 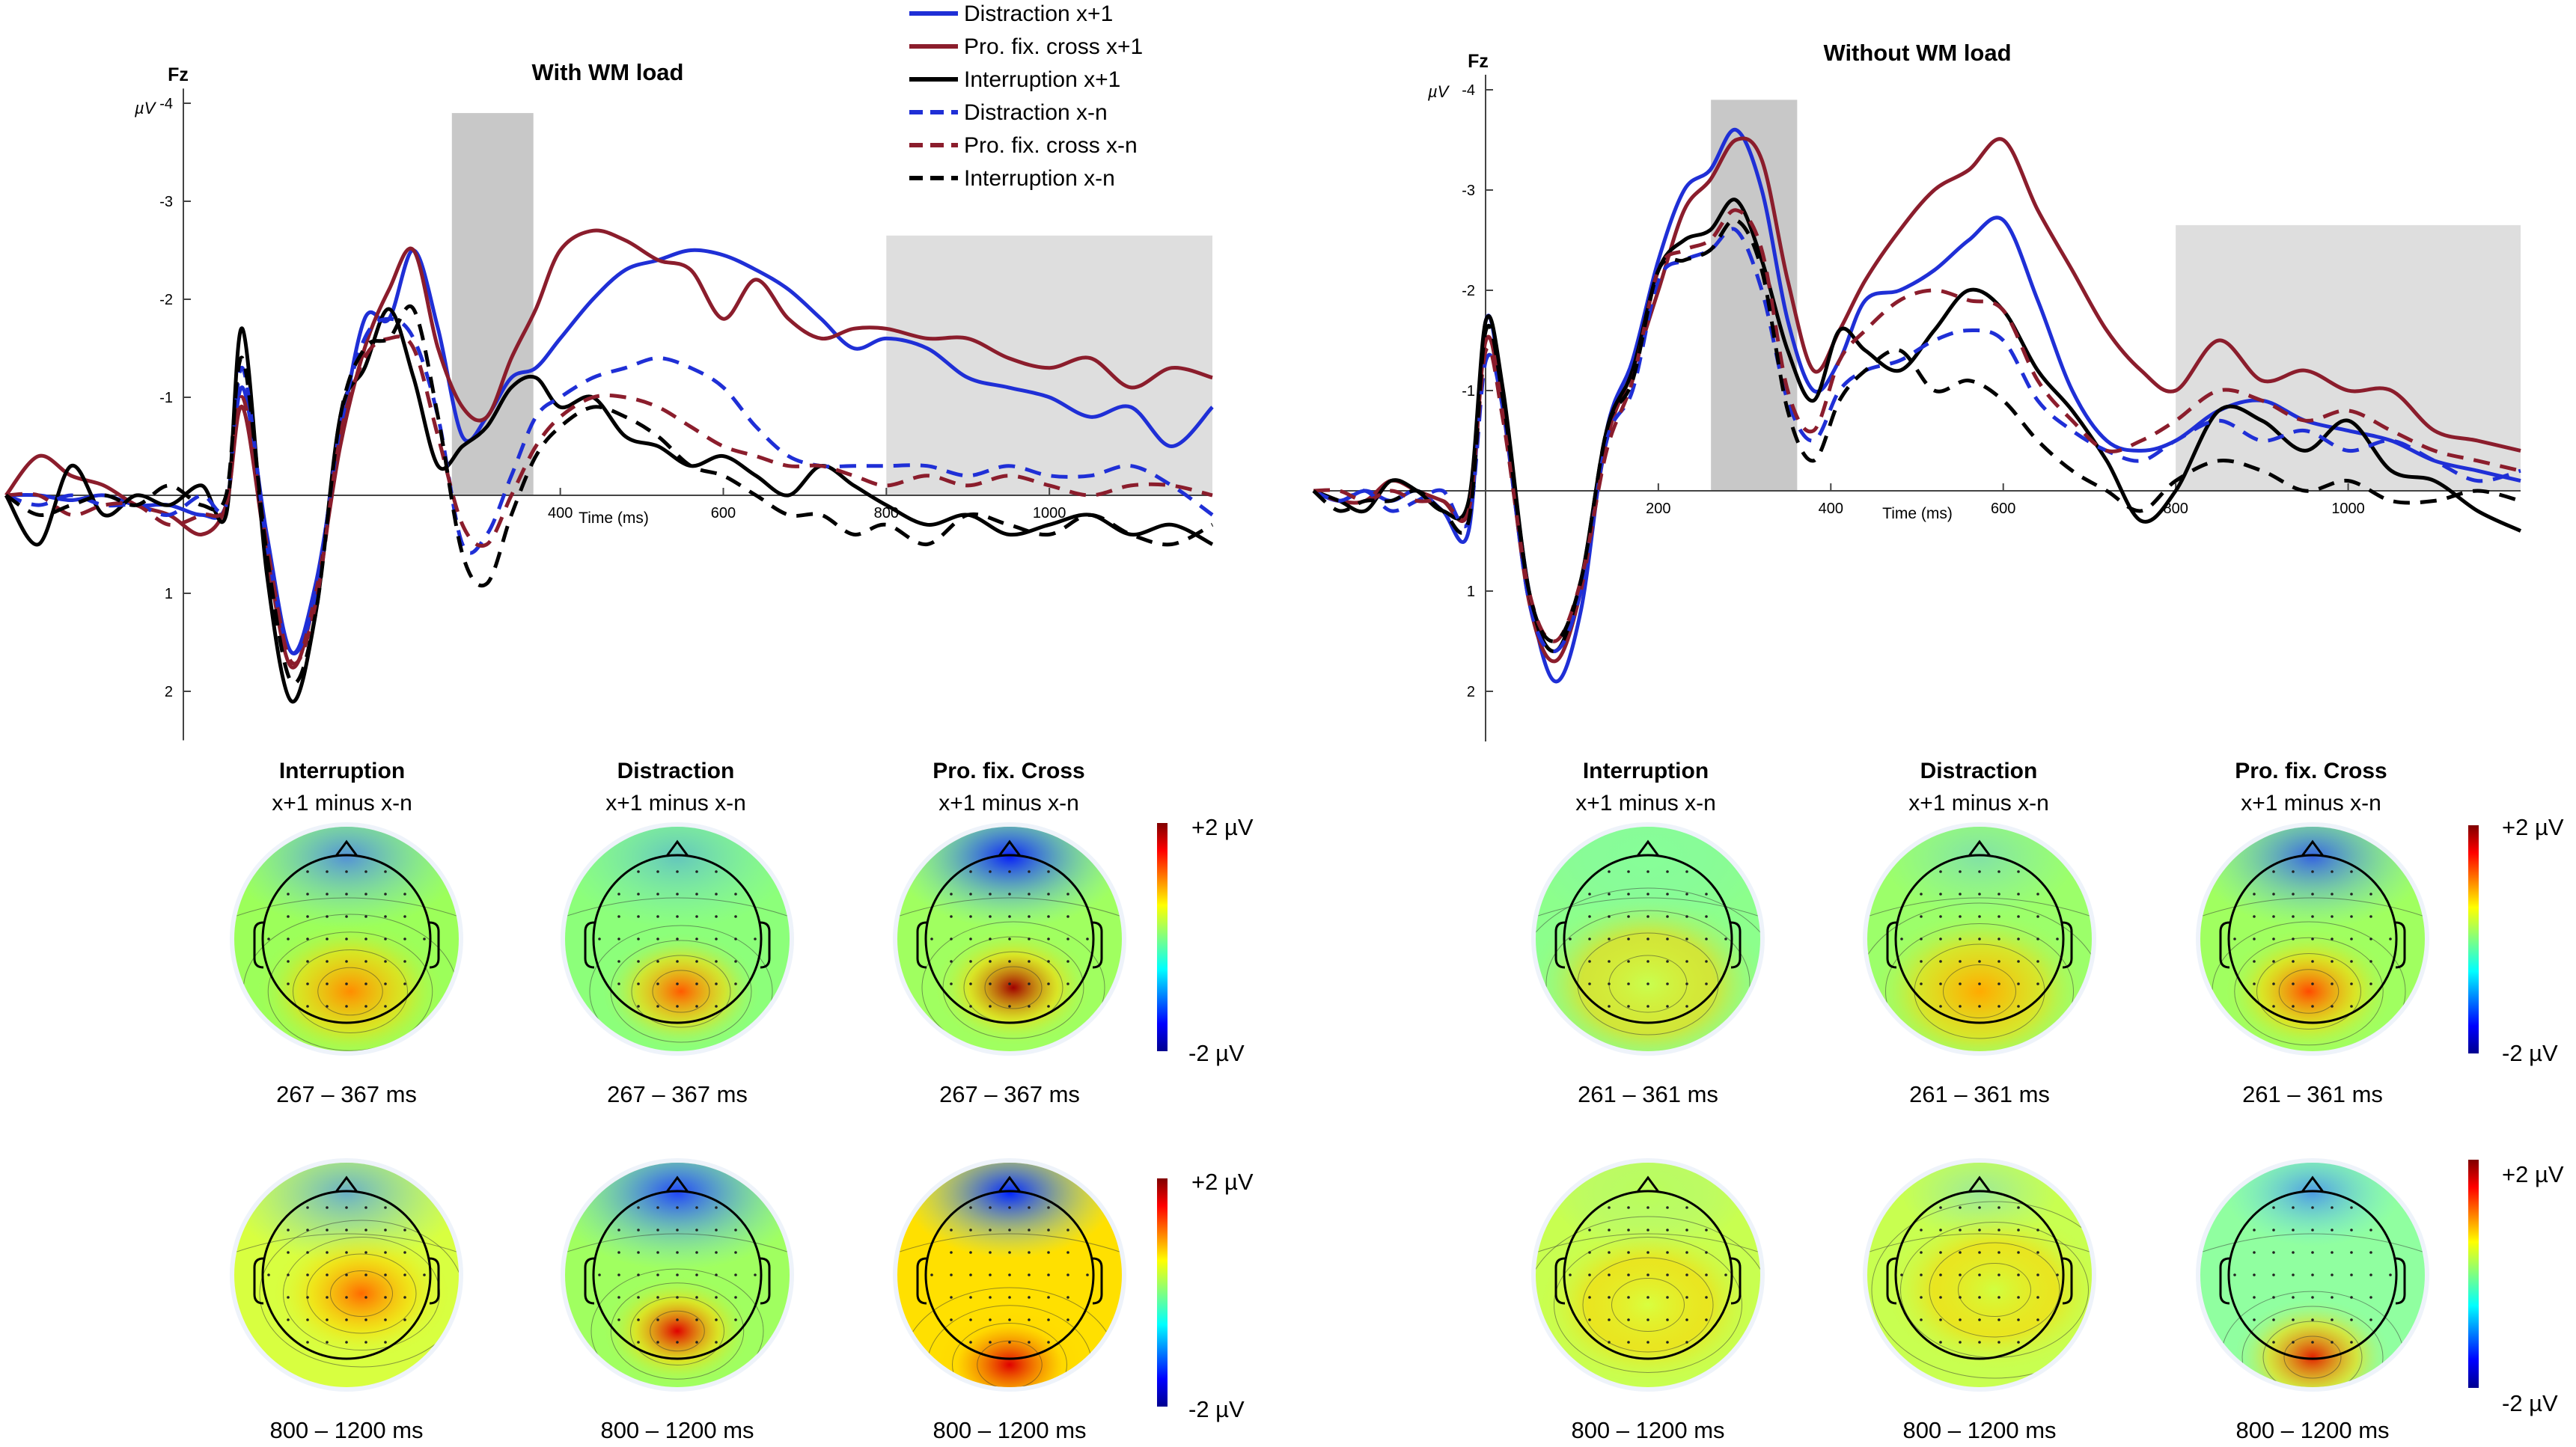 What do you see at coordinates (2311, 771) in the screenshot?
I see `topo-title-profix-right: Pro. fix. Cross` at bounding box center [2311, 771].